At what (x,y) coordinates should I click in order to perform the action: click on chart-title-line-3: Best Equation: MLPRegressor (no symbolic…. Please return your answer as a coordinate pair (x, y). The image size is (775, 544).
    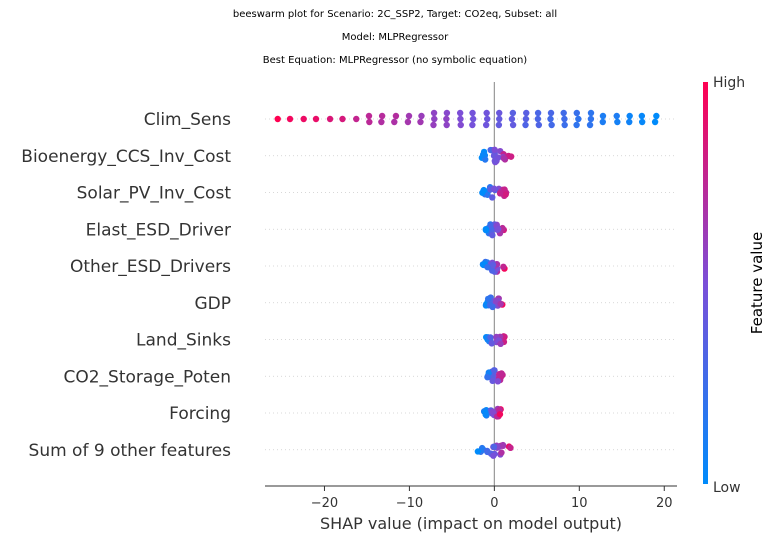
    Looking at the image, I should click on (395, 60).